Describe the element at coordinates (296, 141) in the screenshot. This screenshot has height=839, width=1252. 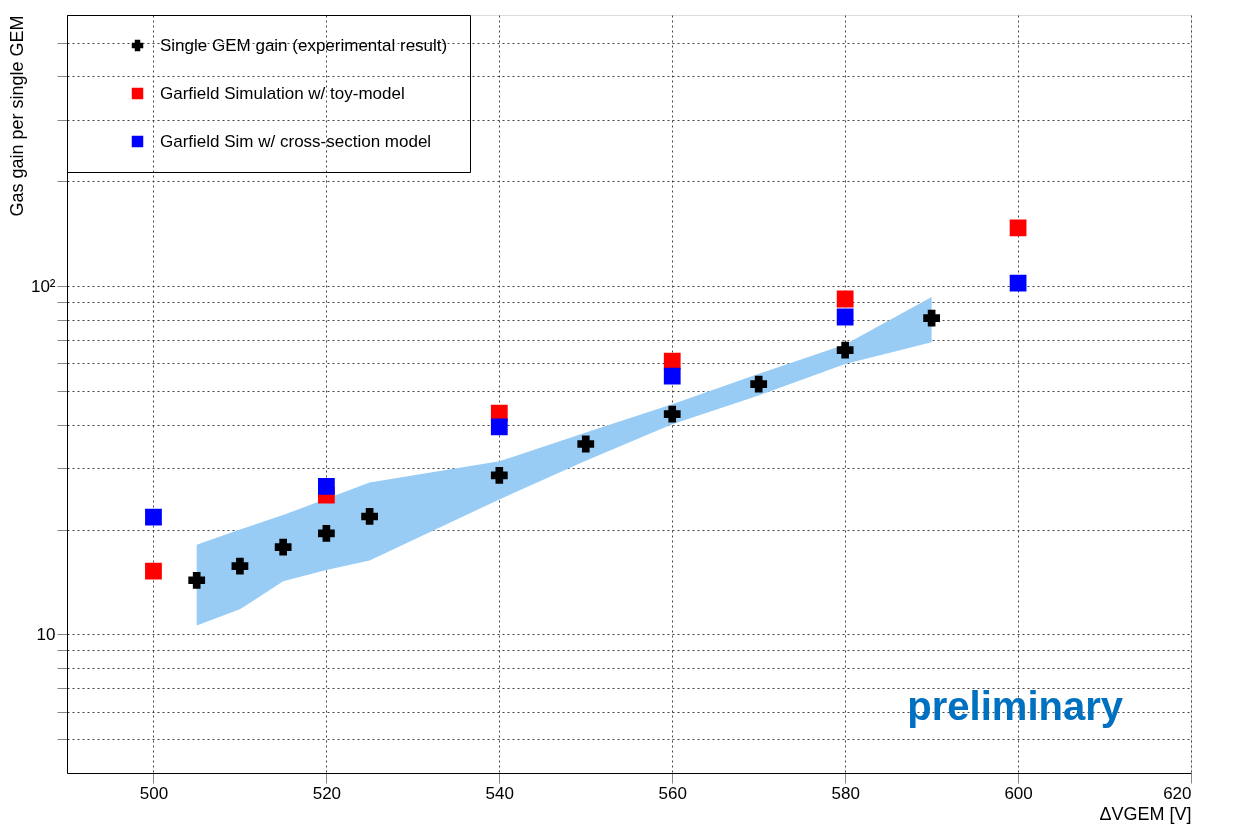
I see `legend-label: Garfield Sim w/ cross-section model` at that location.